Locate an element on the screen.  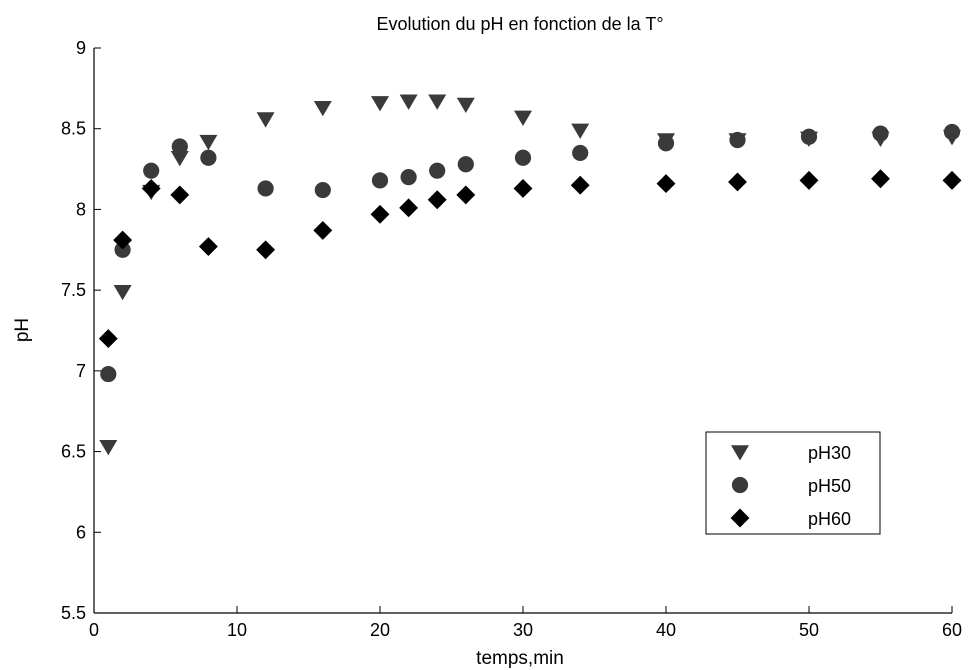
x-tick-label: 60 is located at coordinates (952, 630).